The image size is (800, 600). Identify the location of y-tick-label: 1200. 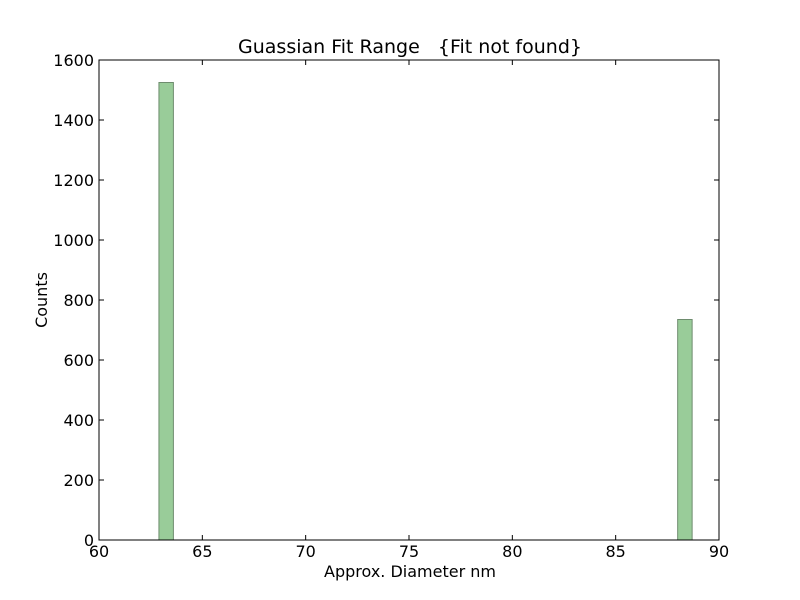
(73, 180).